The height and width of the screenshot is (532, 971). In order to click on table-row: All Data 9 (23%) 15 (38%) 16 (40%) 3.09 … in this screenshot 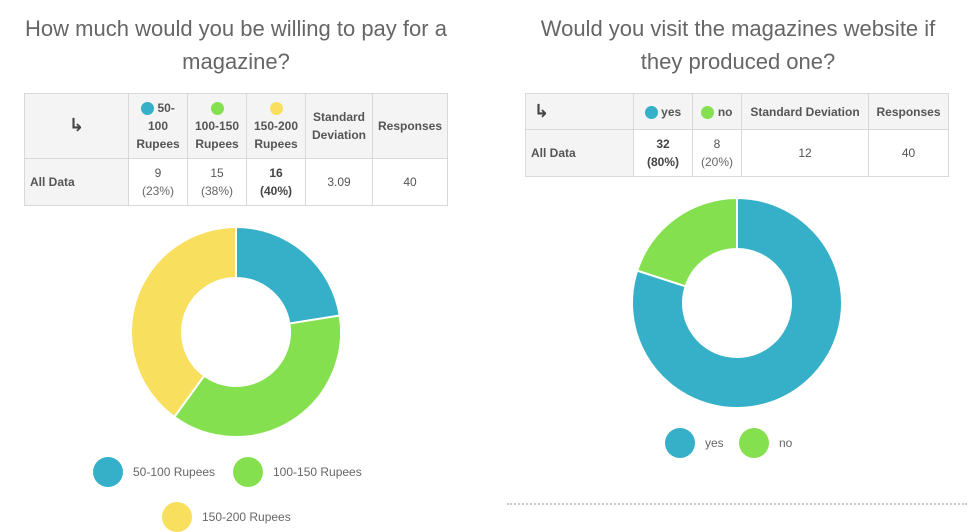, I will do `click(236, 182)`.